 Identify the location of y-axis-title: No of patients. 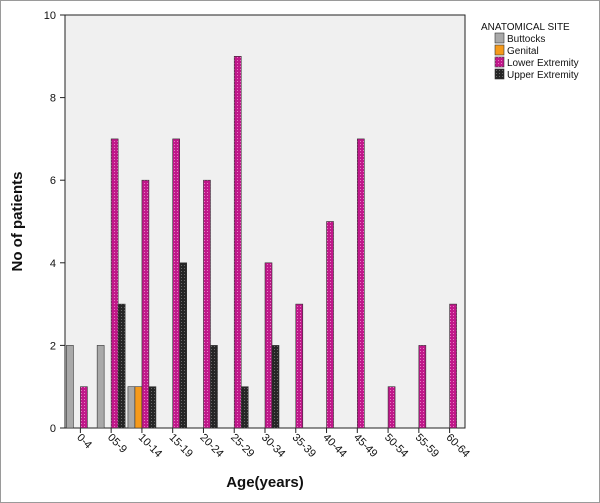
(17, 222).